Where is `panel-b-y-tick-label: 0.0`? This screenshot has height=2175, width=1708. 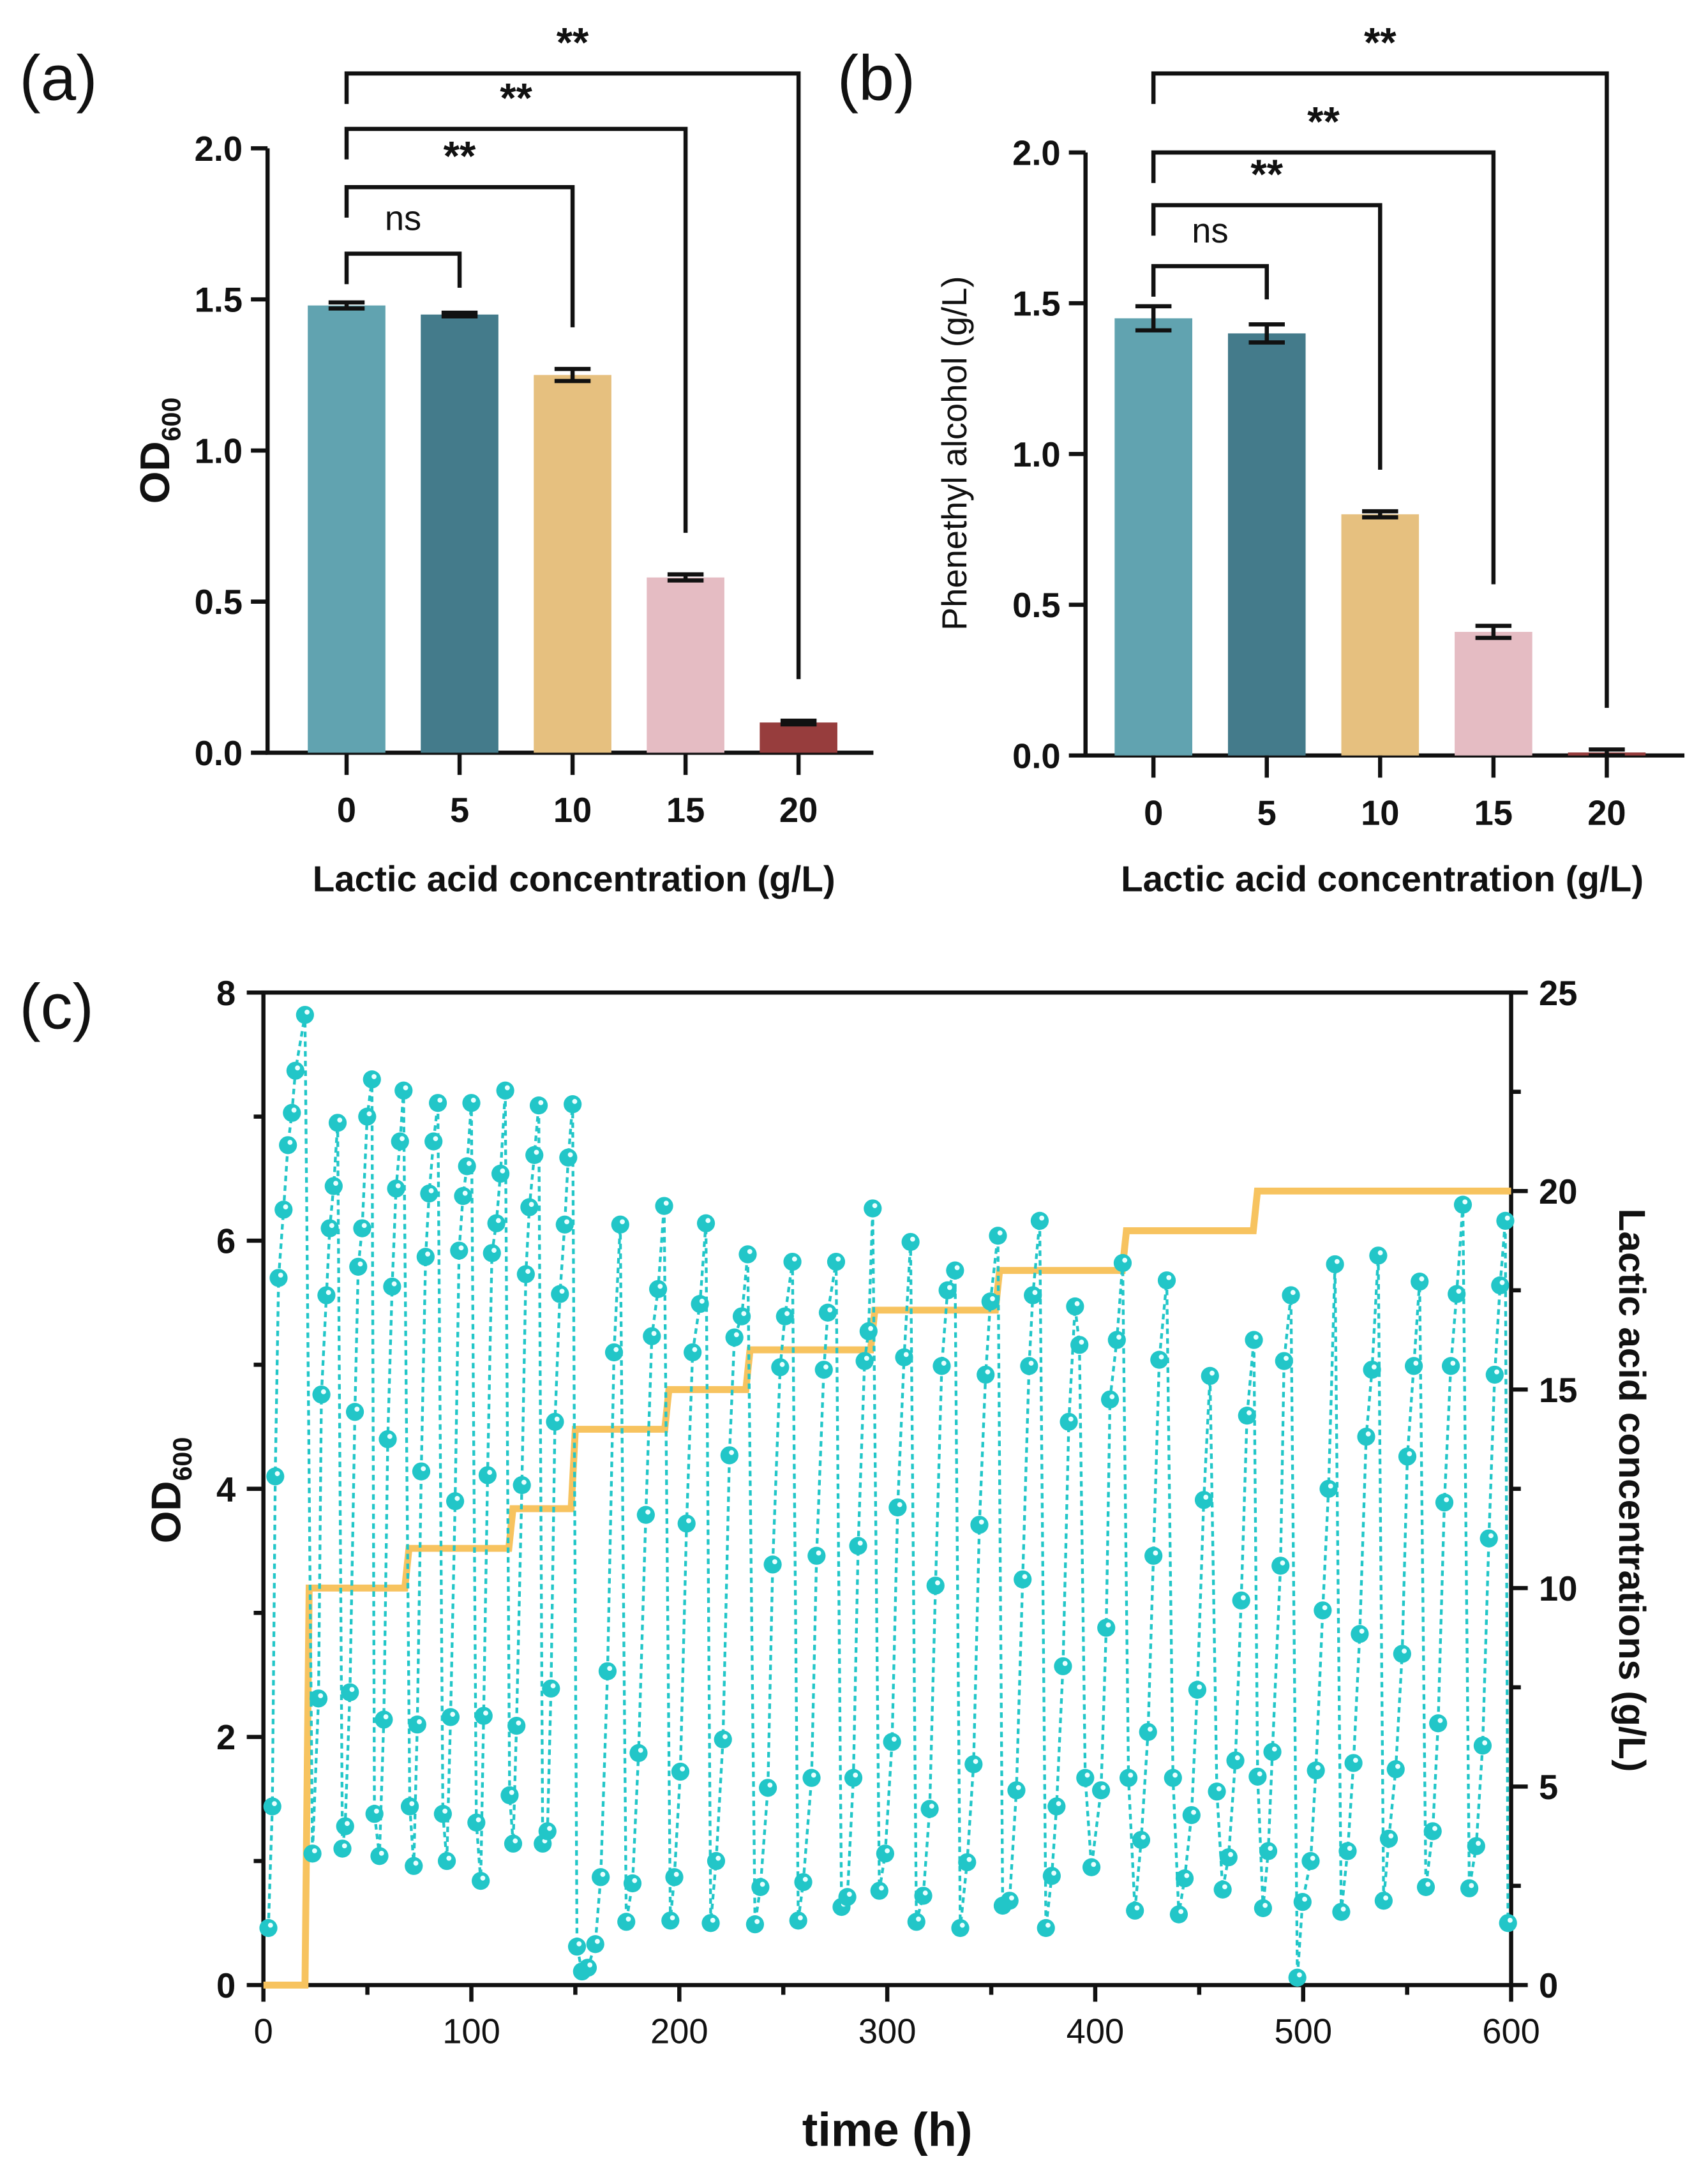
panel-b-y-tick-label: 0.0 is located at coordinates (1036, 755).